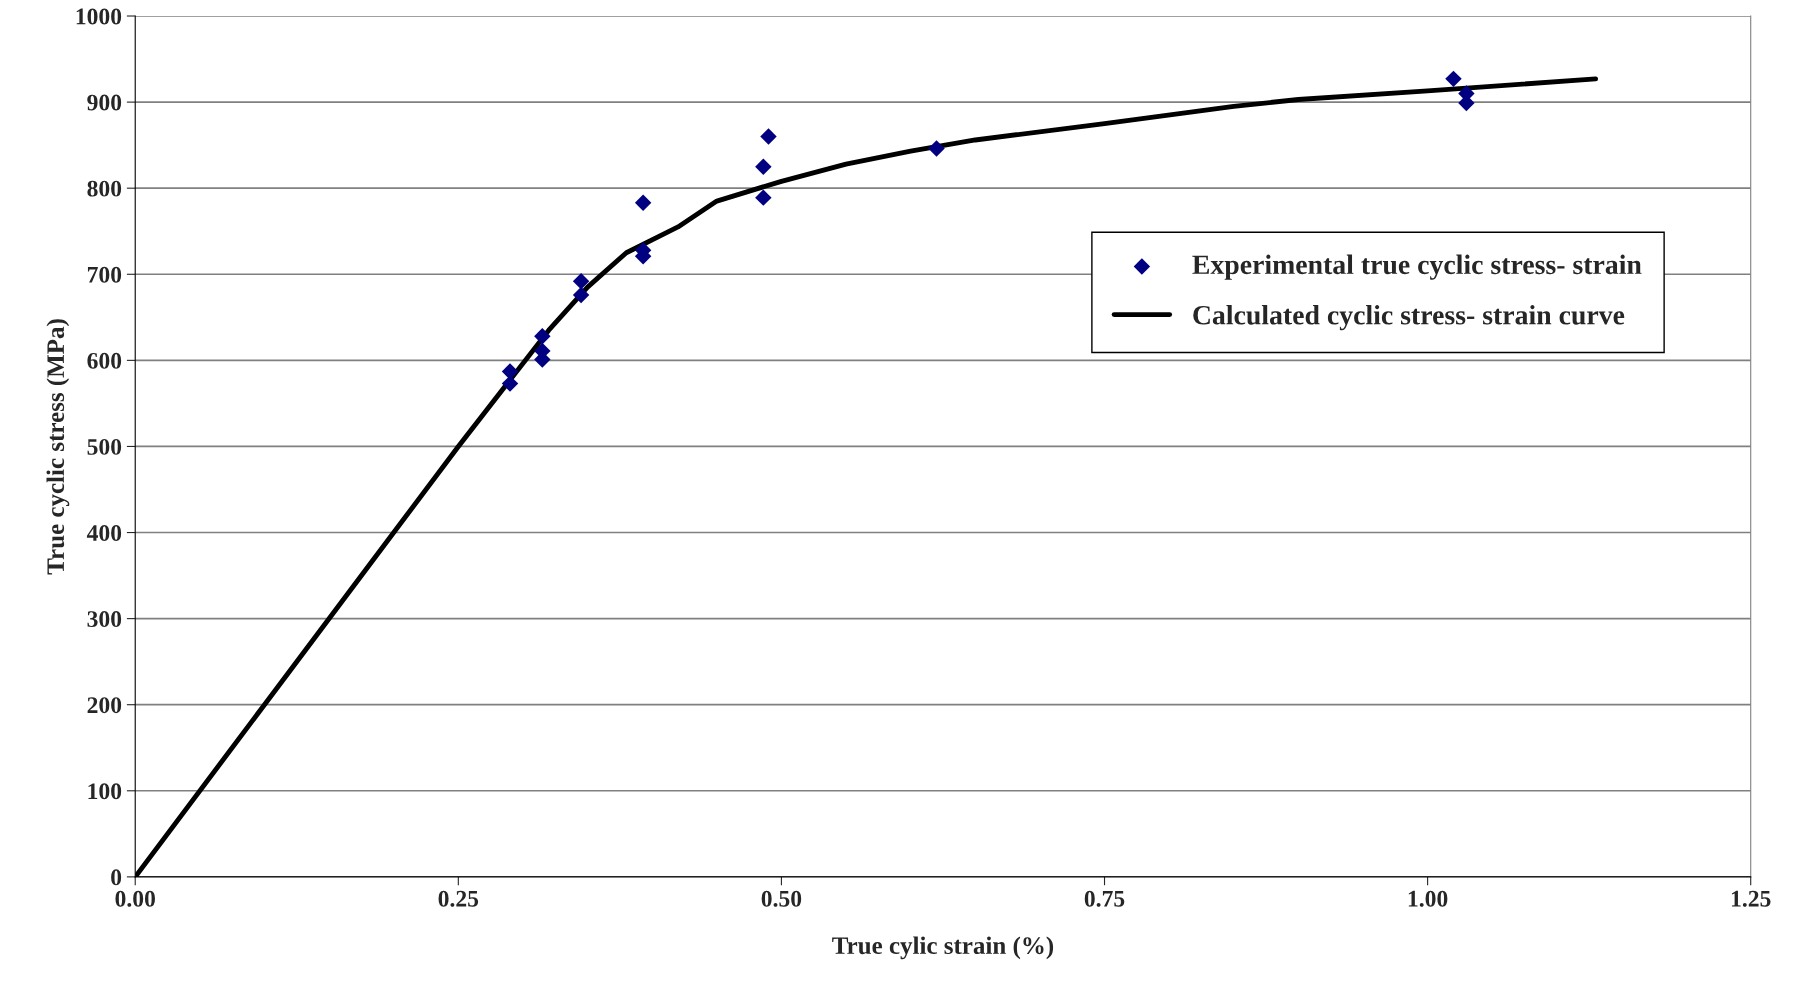  I want to click on y-tick-label: 100, so click(105, 791).